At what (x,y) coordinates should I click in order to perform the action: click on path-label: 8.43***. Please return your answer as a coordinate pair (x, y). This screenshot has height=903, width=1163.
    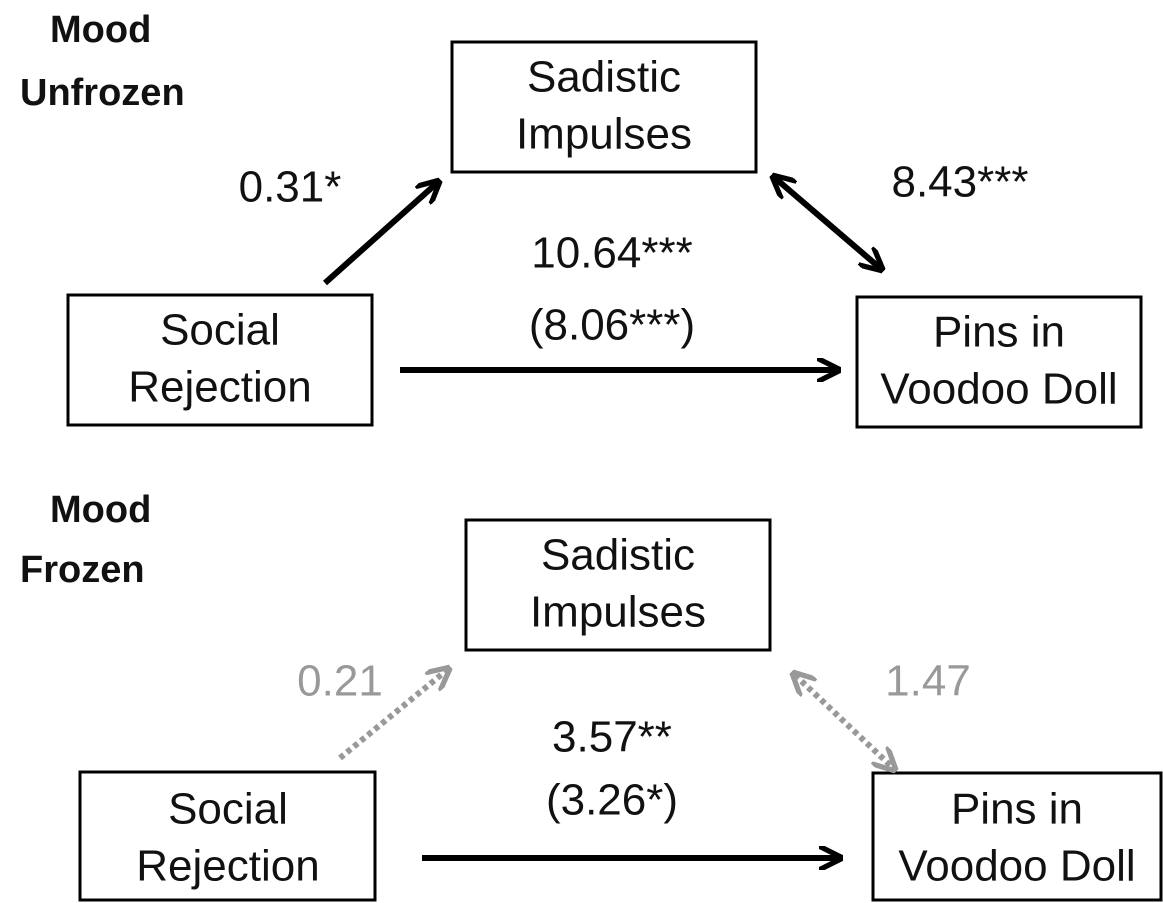
    Looking at the image, I should click on (959, 182).